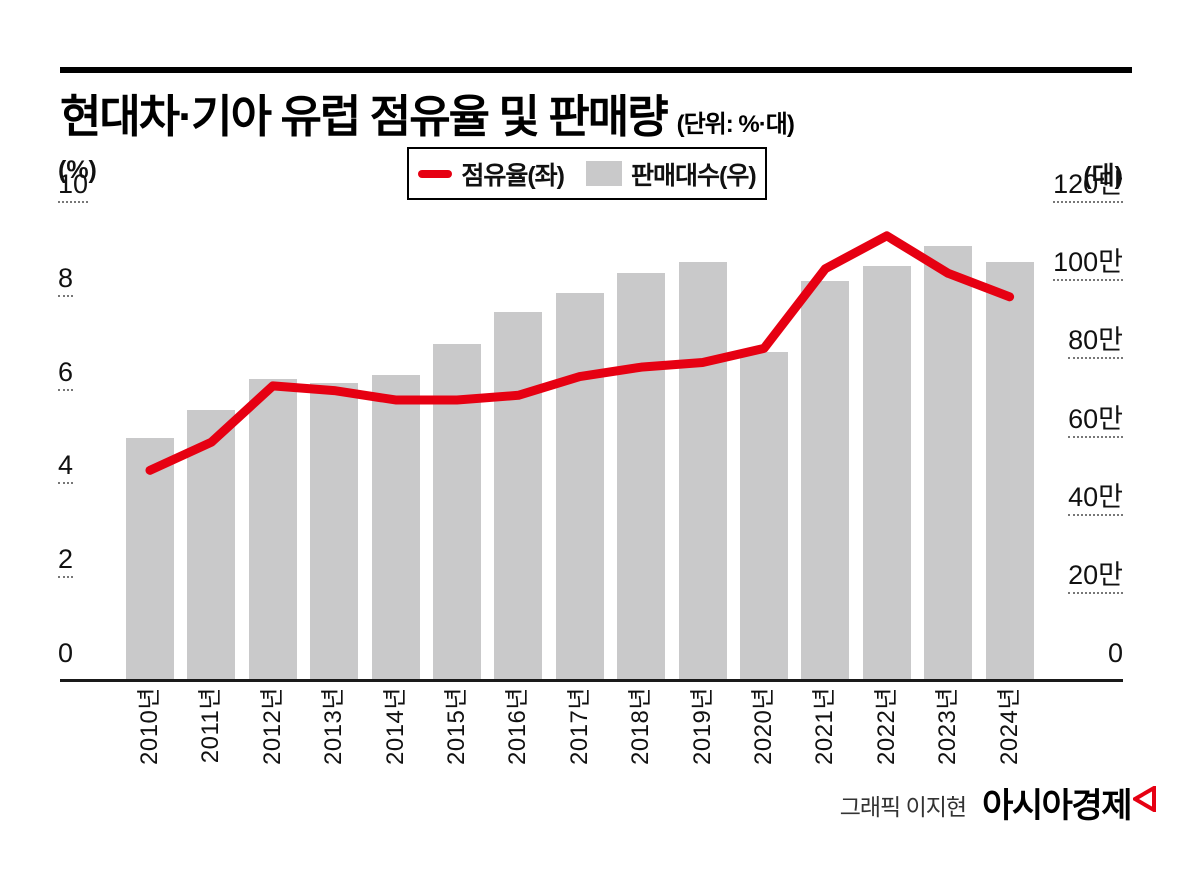  I want to click on legend-bar-swatch, so click(604, 173).